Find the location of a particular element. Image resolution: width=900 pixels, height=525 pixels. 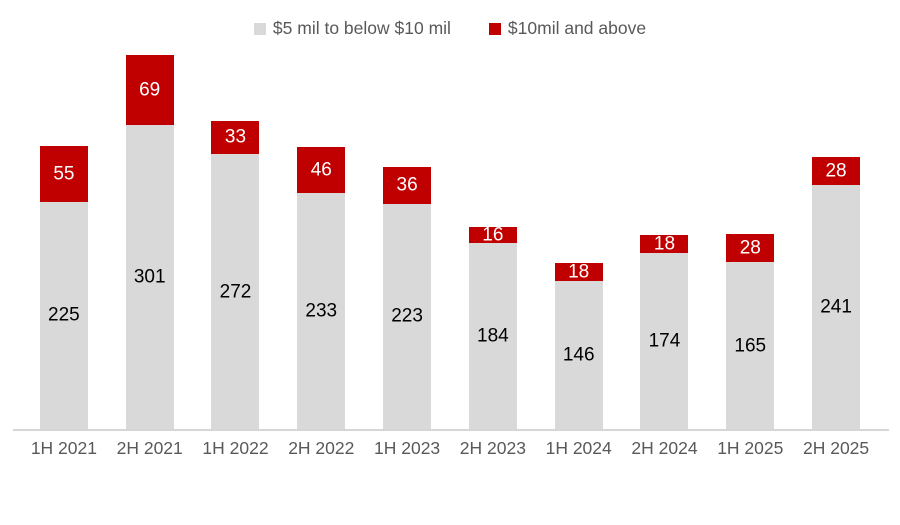

data-label: 233 is located at coordinates (321, 311).